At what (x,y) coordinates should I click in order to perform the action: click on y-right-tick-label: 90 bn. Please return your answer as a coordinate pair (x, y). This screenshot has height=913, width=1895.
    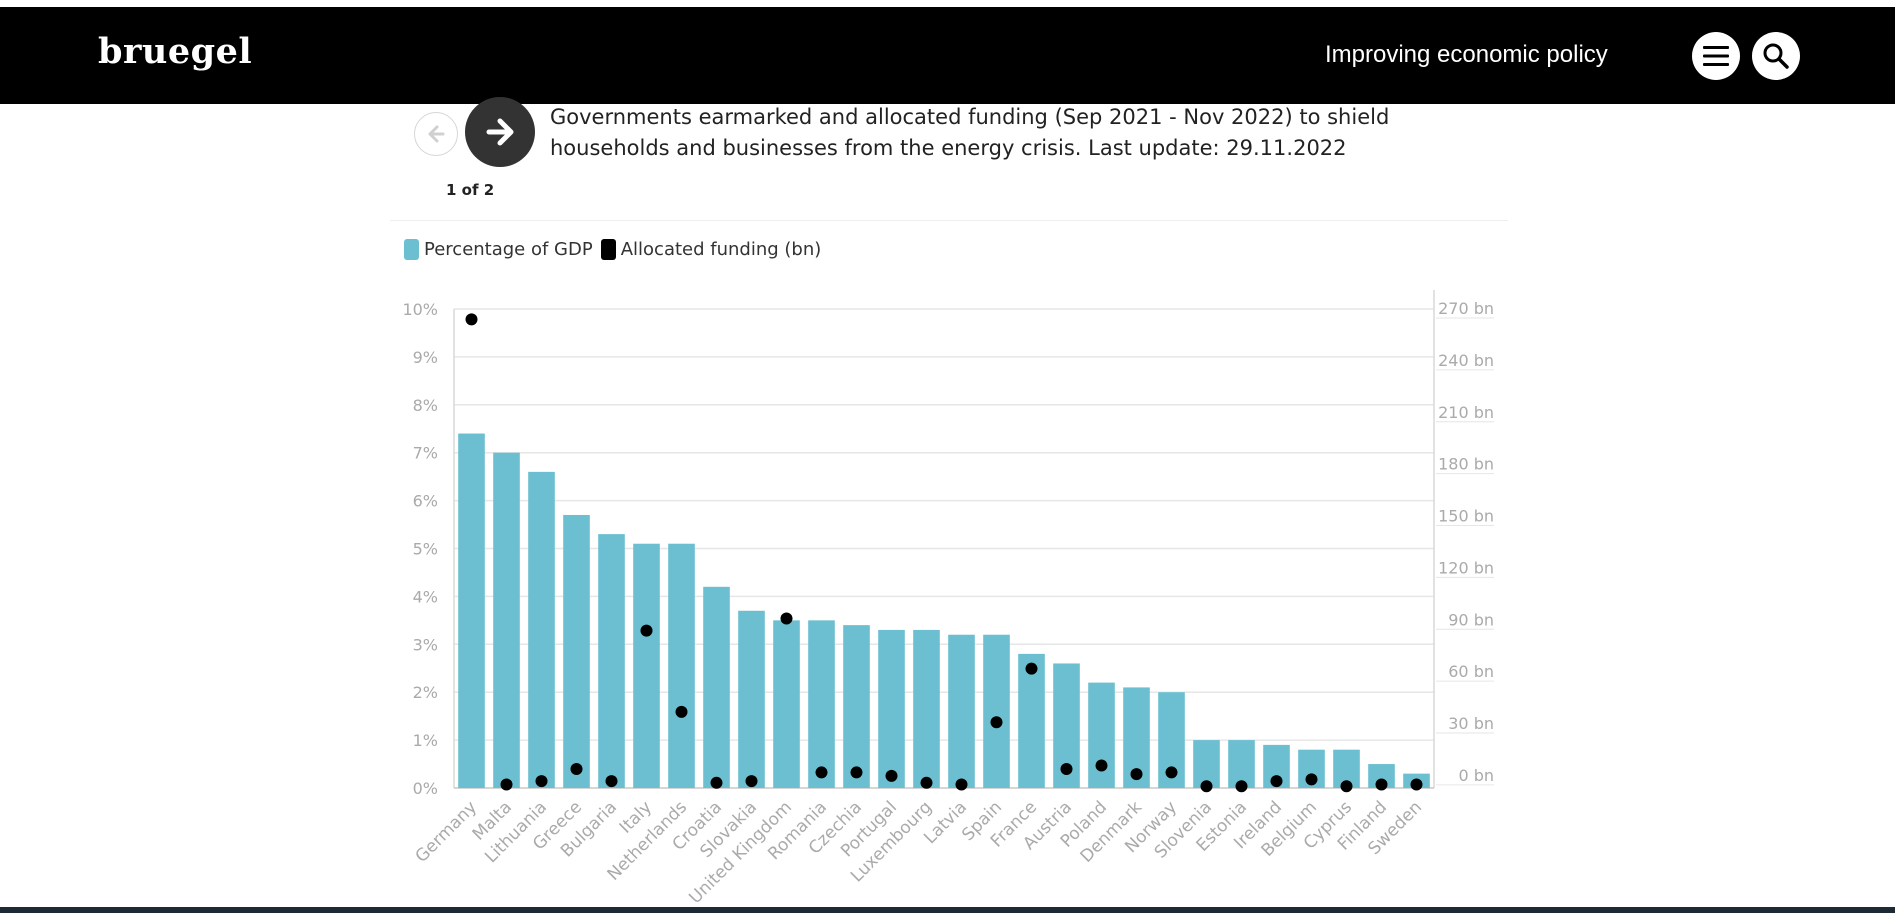
    Looking at the image, I should click on (1471, 619).